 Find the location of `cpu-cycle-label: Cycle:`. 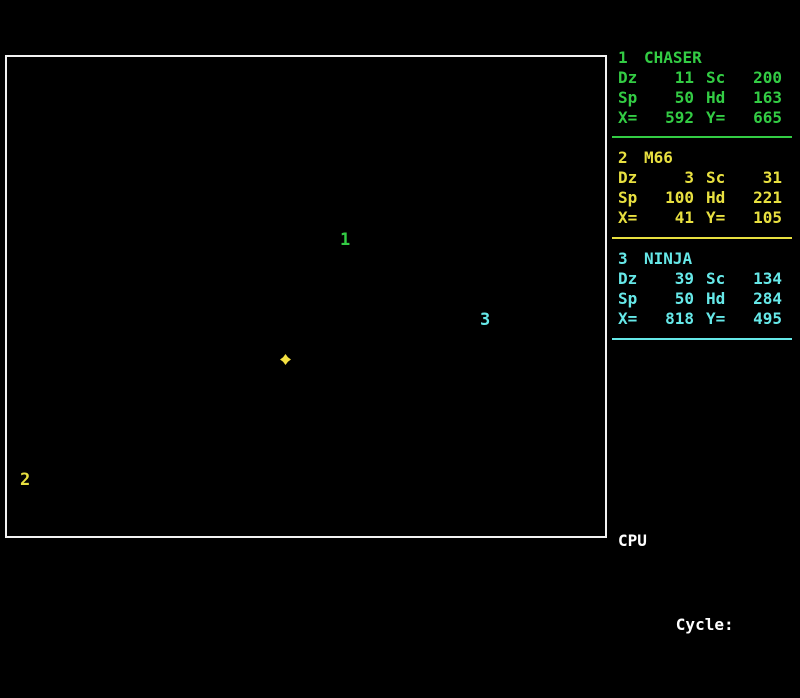

cpu-cycle-label: Cycle: is located at coordinates (704, 624).